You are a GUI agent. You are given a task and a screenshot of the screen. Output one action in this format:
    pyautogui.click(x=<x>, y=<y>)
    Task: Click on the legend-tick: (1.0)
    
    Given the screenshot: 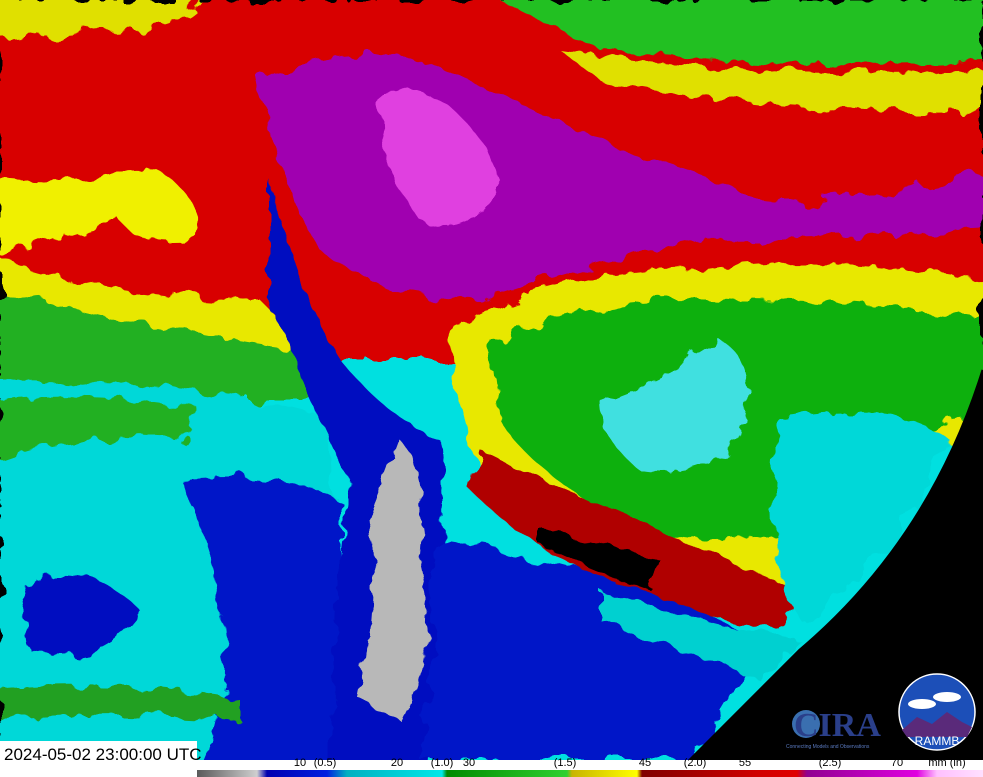 What is the action you would take?
    pyautogui.click(x=442, y=763)
    